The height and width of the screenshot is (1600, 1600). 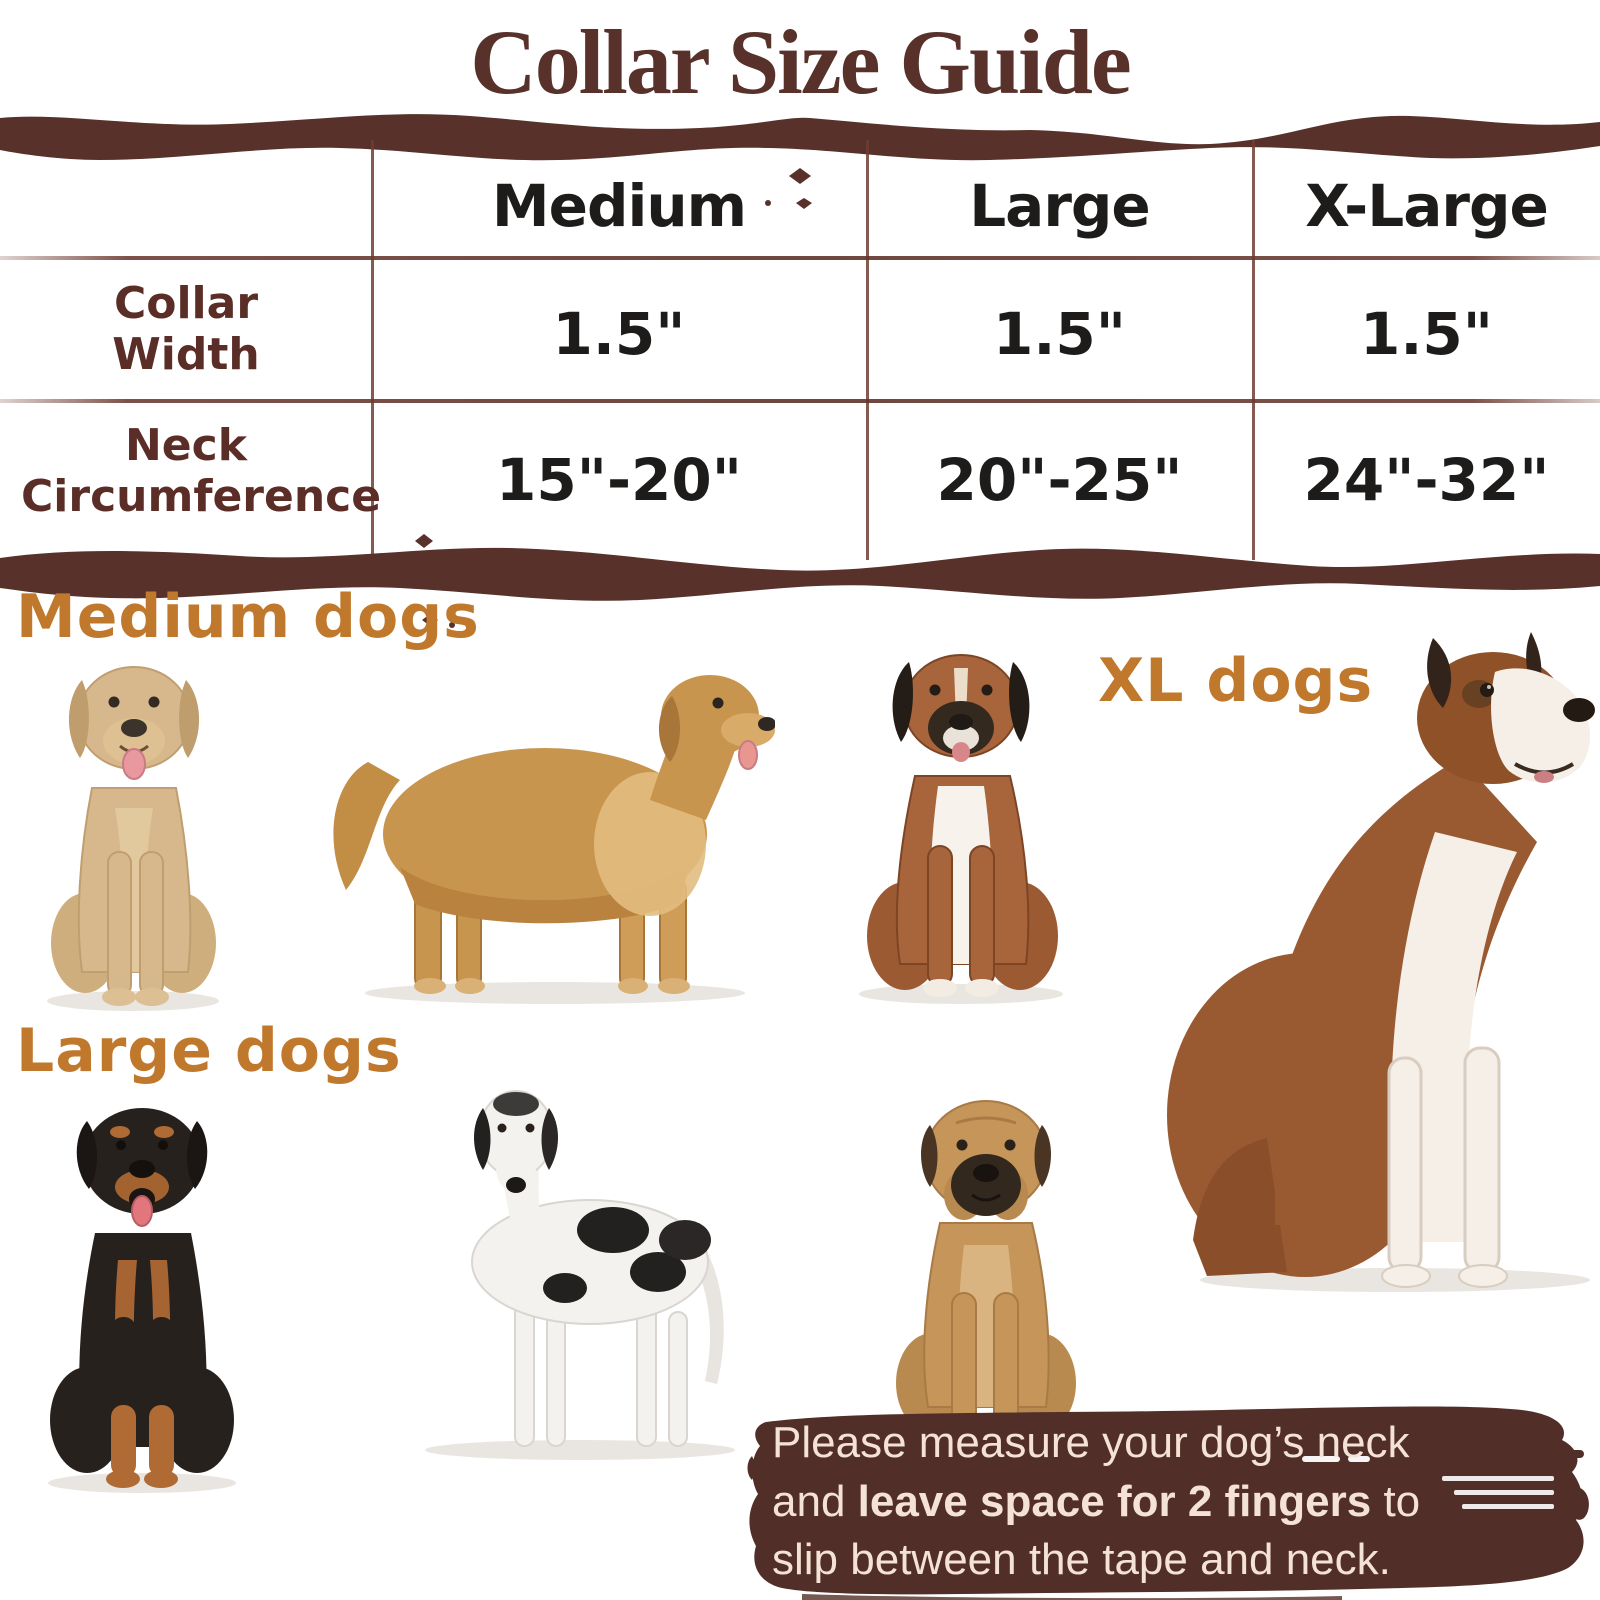 I want to click on labrador-retriever-dog-image, so click(x=133, y=838).